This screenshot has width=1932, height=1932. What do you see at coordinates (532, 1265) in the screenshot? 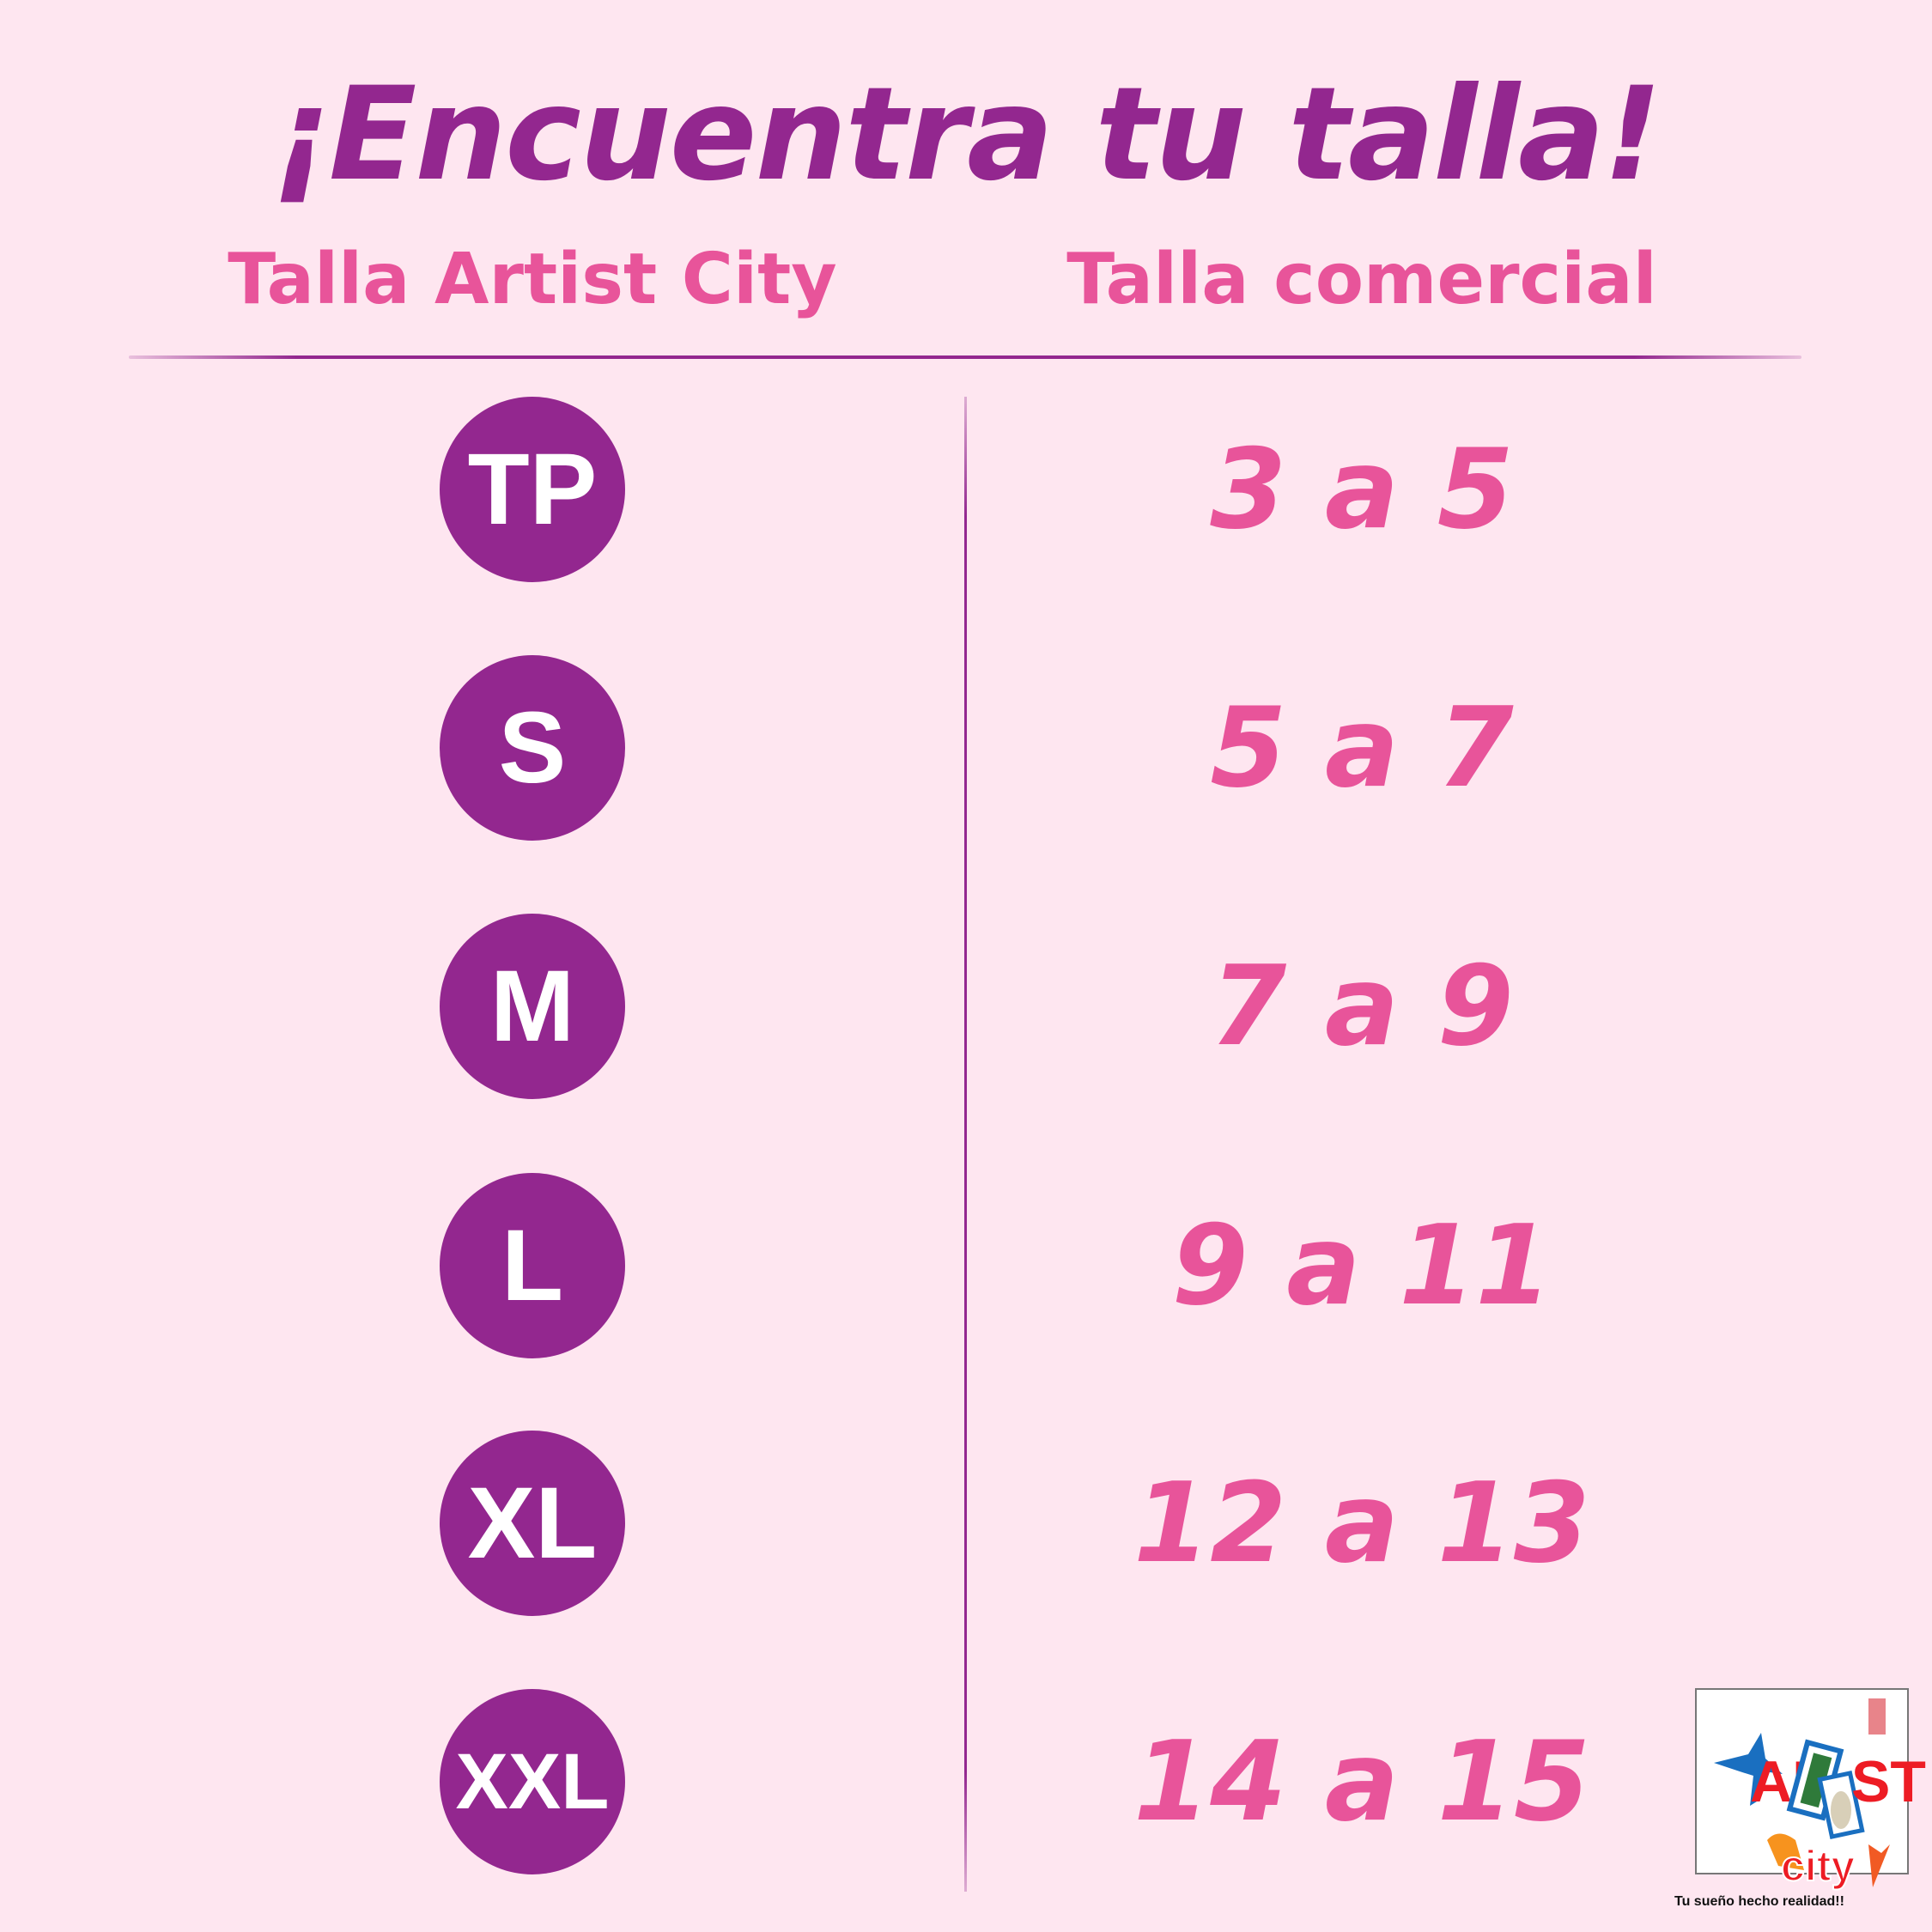
I see `size-badge: L` at bounding box center [532, 1265].